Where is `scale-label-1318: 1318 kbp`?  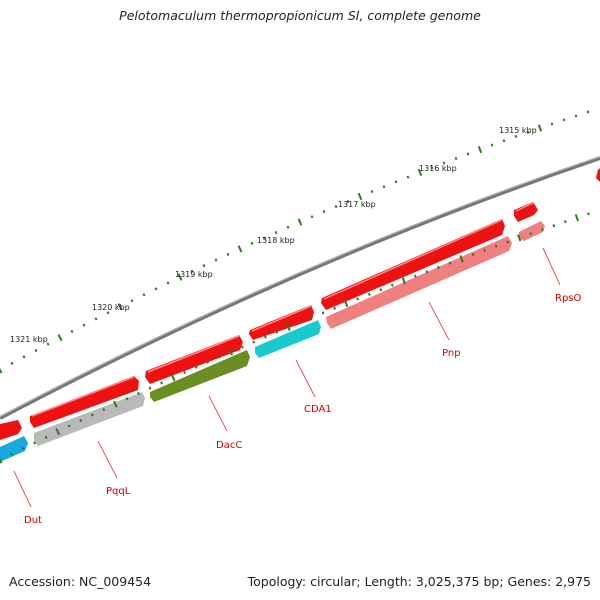
scale-label-1318: 1318 kbp is located at coordinates (276, 240).